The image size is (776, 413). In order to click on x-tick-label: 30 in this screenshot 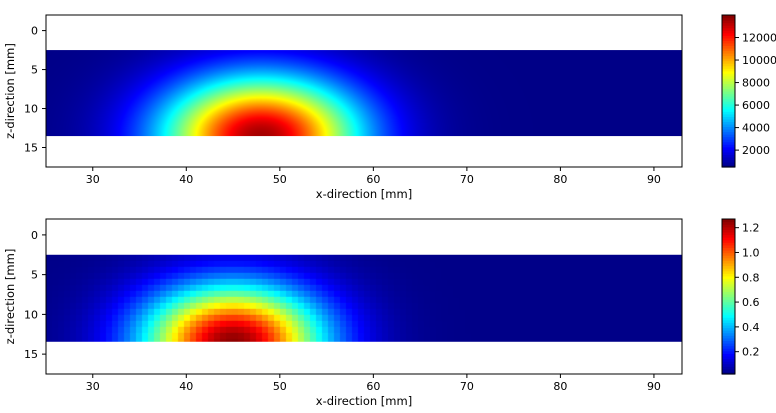, I will do `click(93, 179)`.